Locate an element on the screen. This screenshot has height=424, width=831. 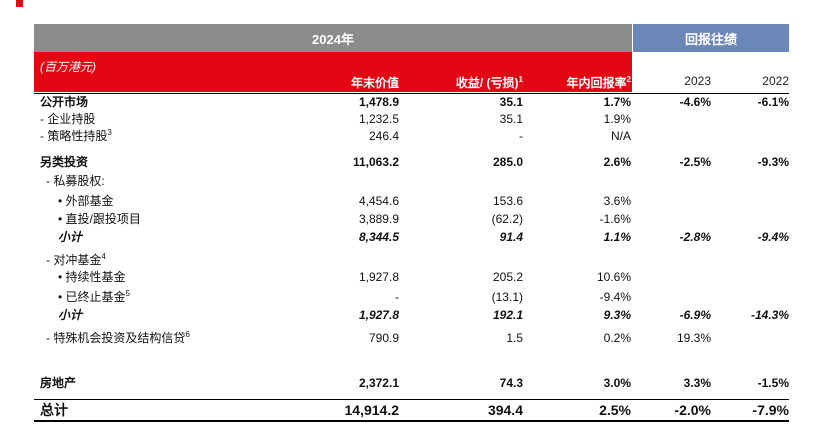
table-row: - 策略性持股3 246.4 - N/A is located at coordinates (411, 136).